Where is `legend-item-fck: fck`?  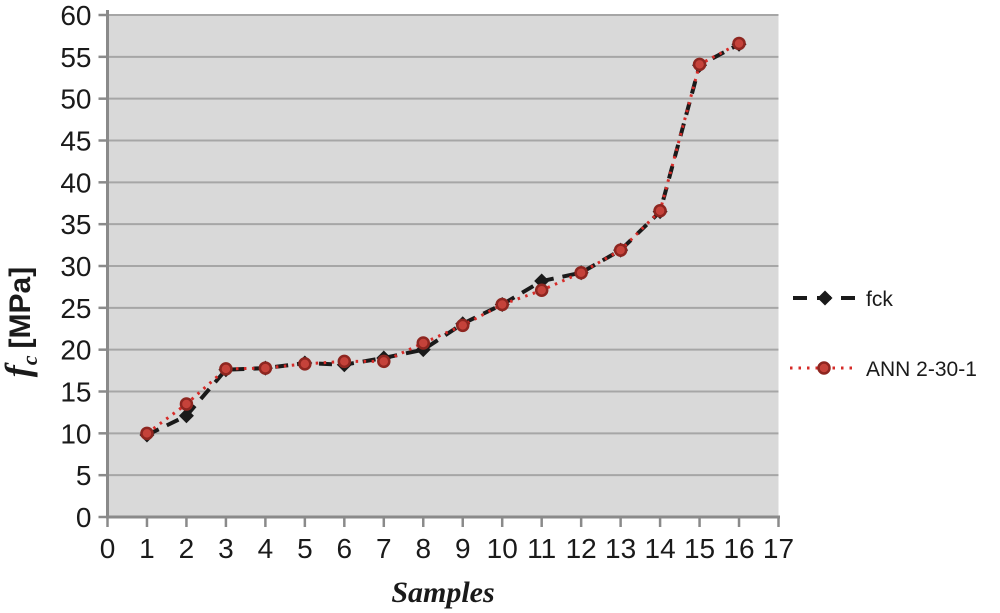
legend-item-fck: fck is located at coordinates (843, 299).